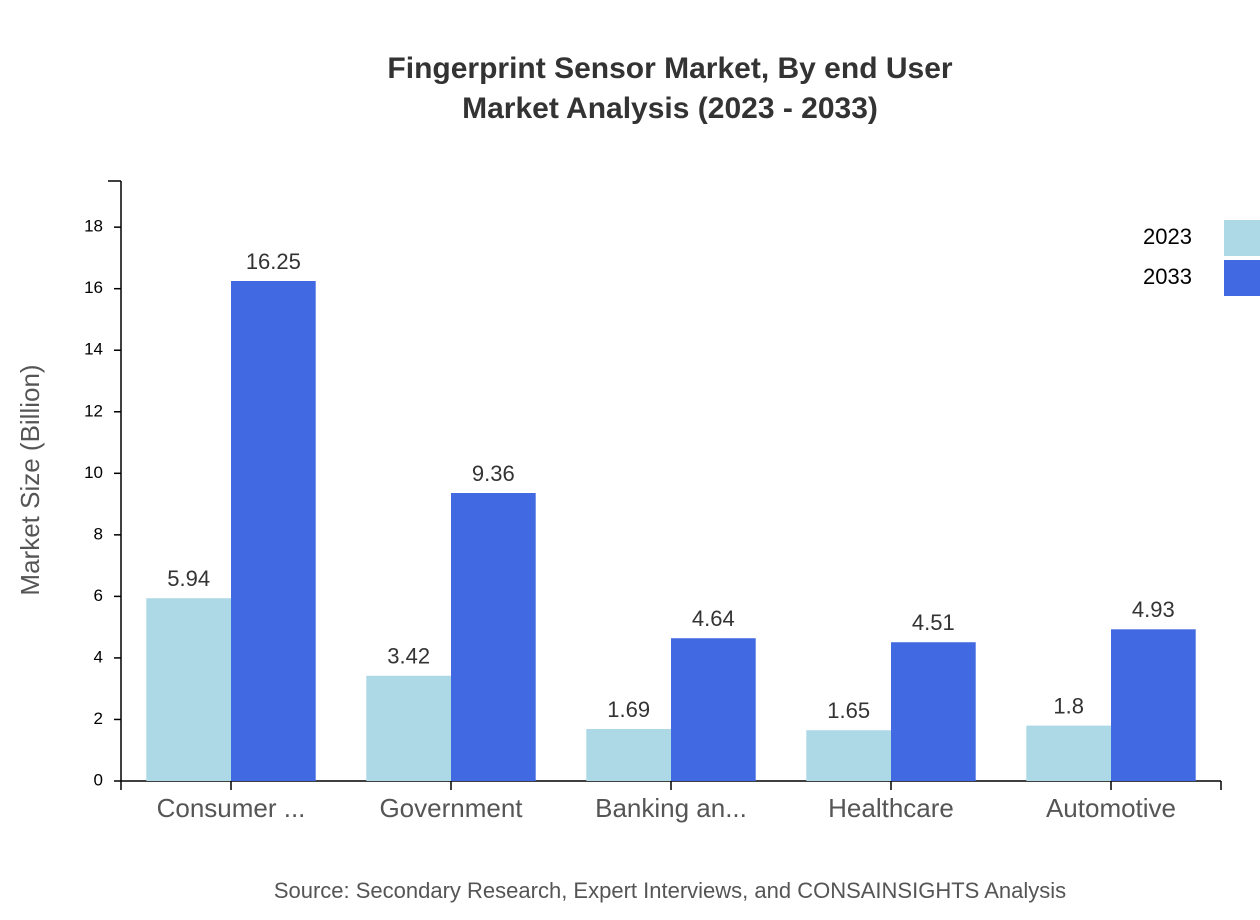 The image size is (1260, 920). What do you see at coordinates (848, 710) in the screenshot?
I see `value-label: 1.65` at bounding box center [848, 710].